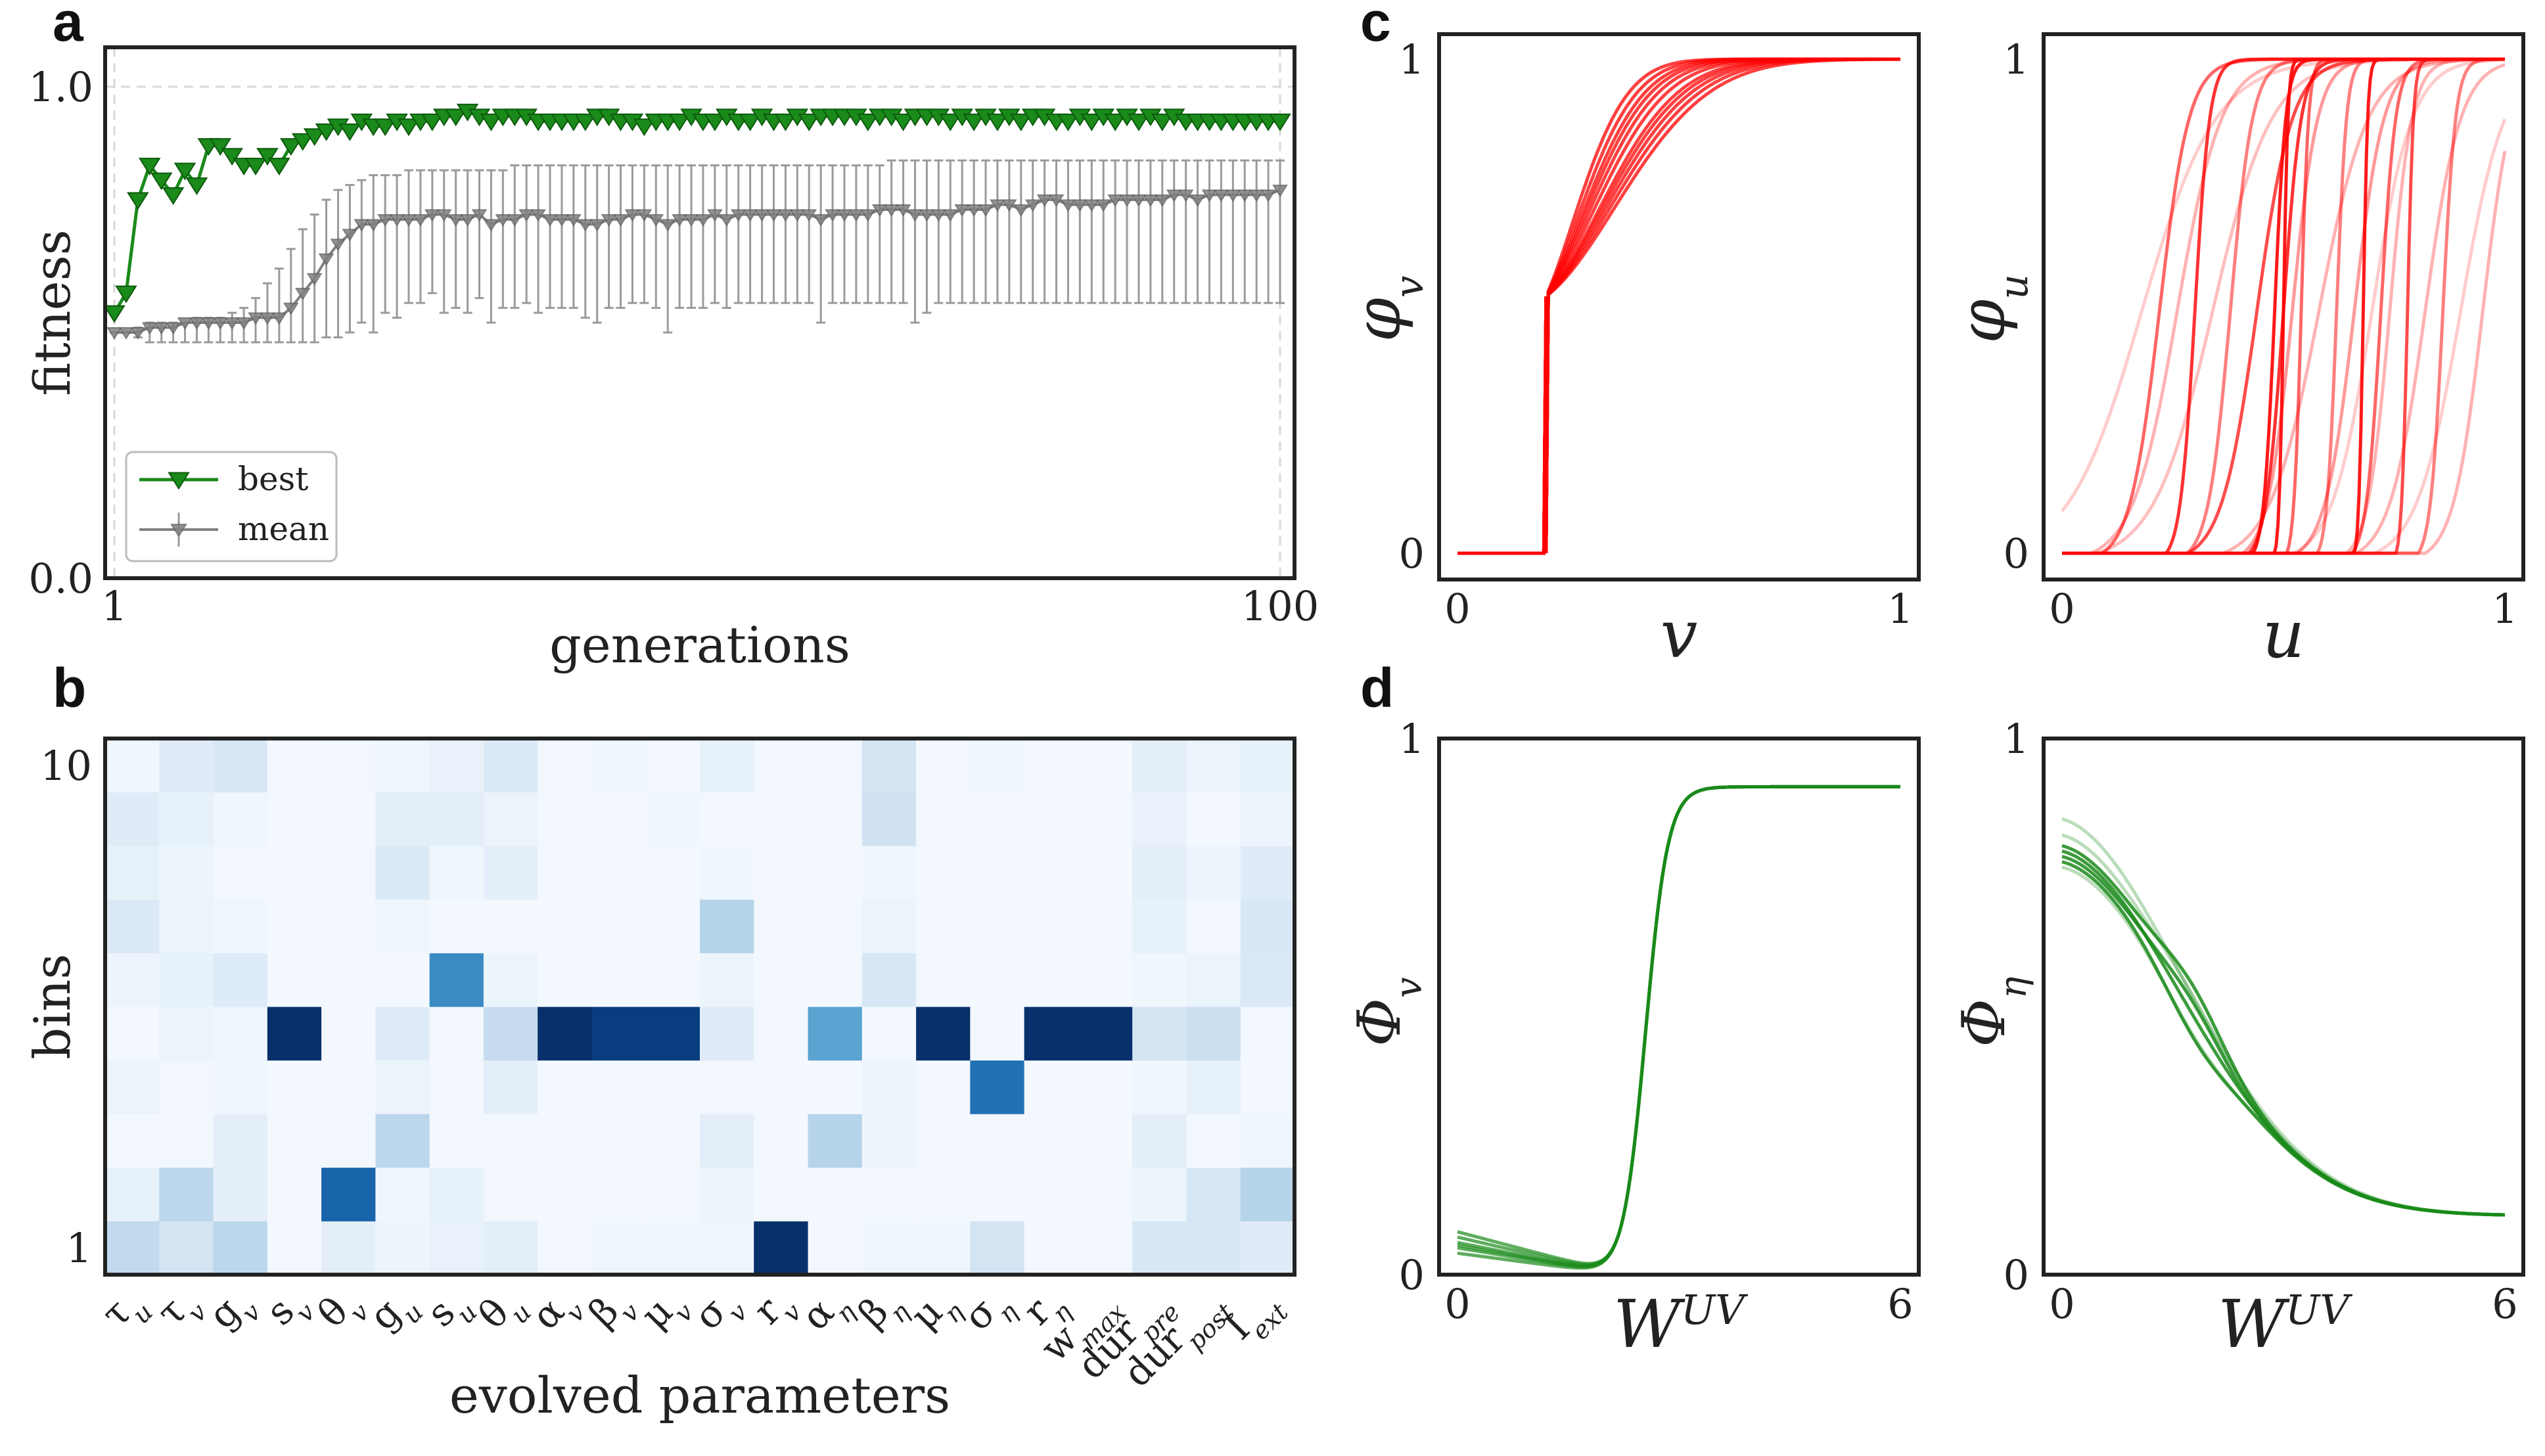 This screenshot has height=1456, width=2545. Describe the element at coordinates (827, 1313) in the screenshot. I see `x-tick-label: αη` at that location.